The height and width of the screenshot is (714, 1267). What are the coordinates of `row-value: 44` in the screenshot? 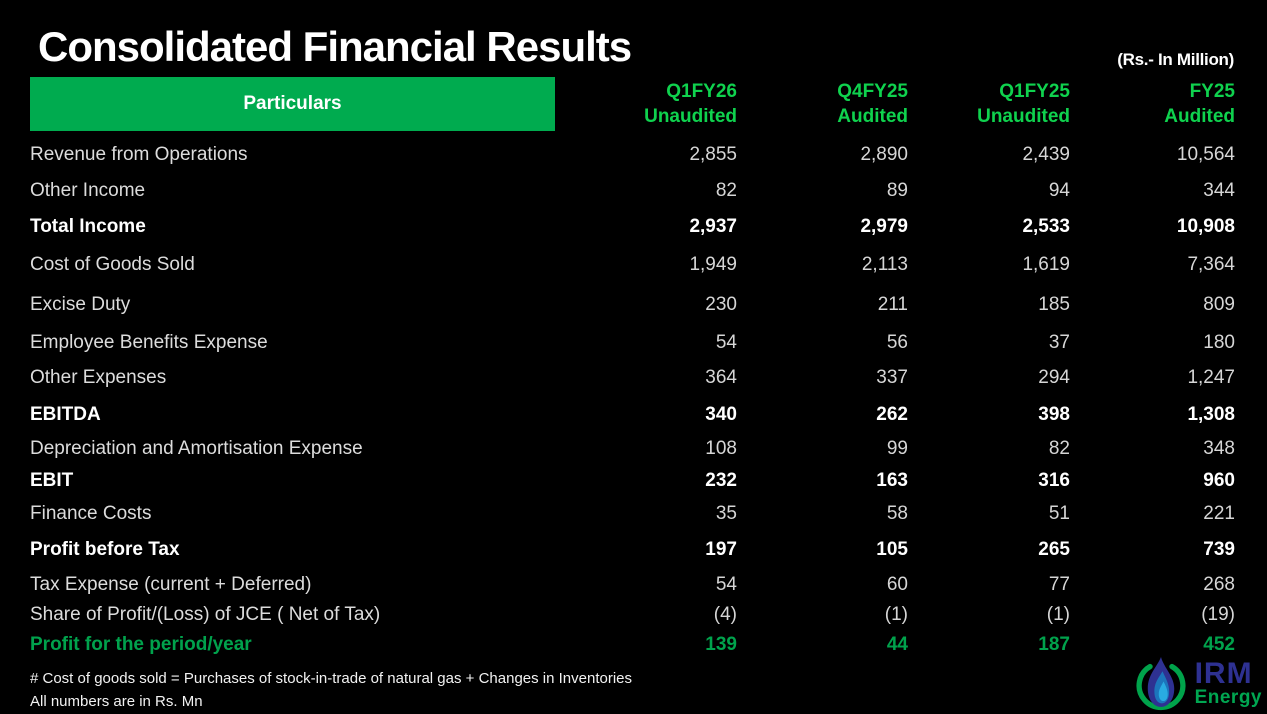 It's located at (897, 644).